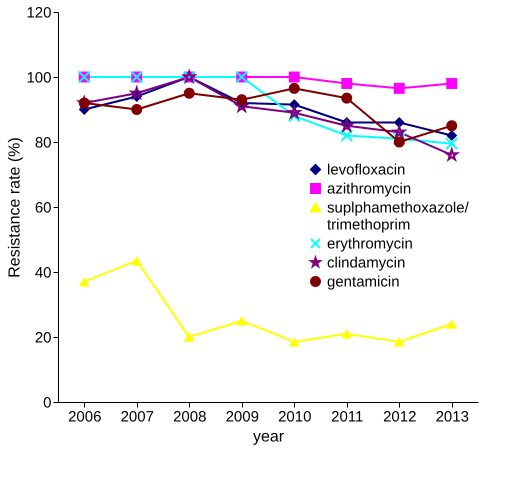  Describe the element at coordinates (366, 170) in the screenshot. I see `legend-label: levofloxacin` at that location.